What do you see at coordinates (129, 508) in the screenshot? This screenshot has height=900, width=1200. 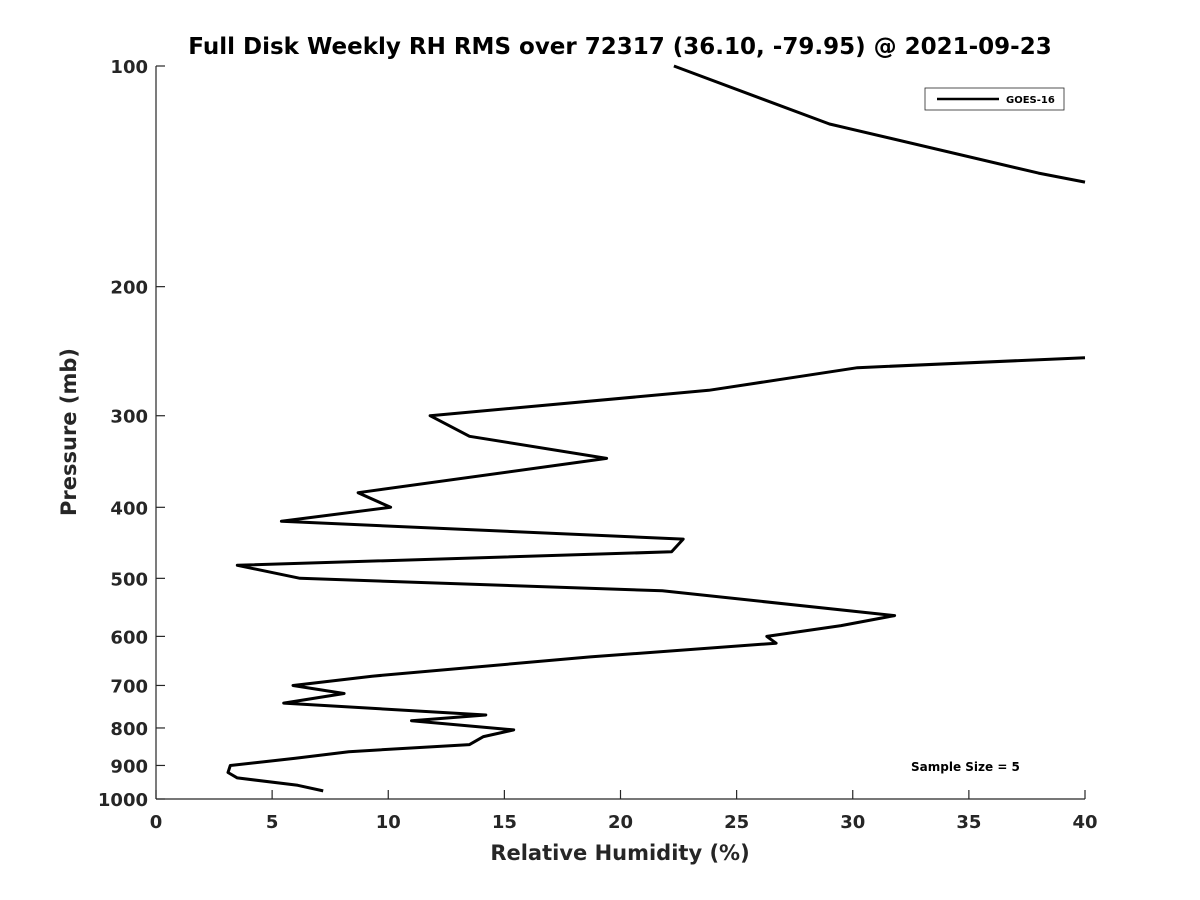 I see `y-tick-label: 400` at bounding box center [129, 508].